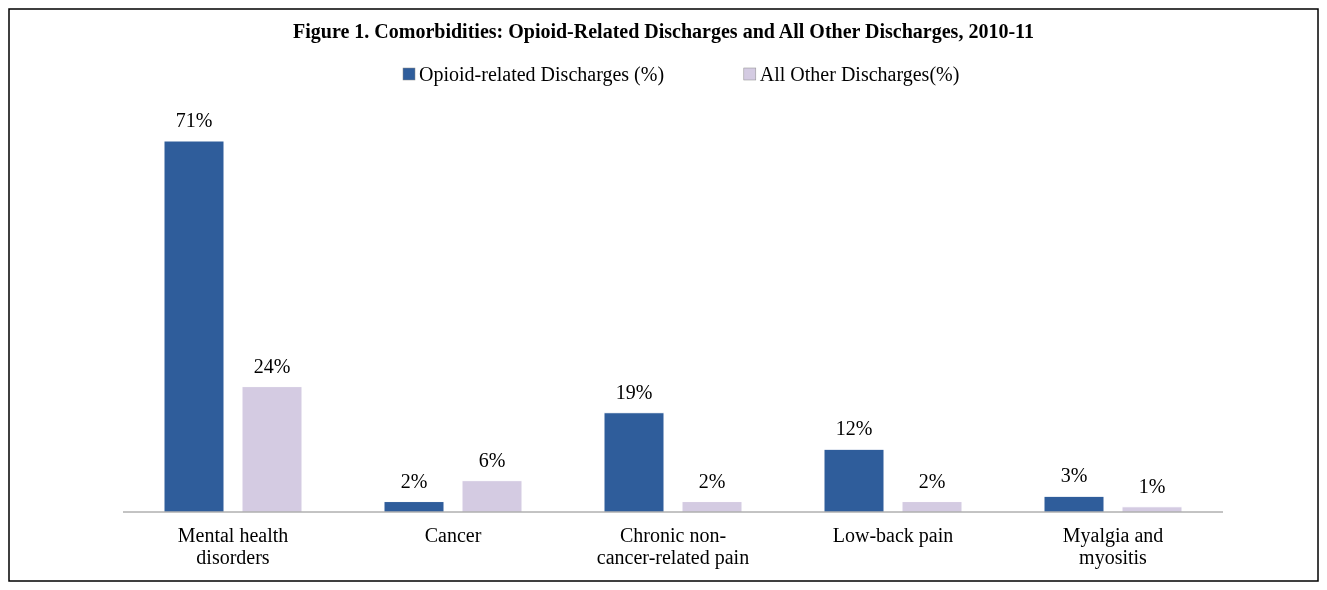 The width and height of the screenshot is (1327, 590). I want to click on data-label: 12%, so click(854, 428).